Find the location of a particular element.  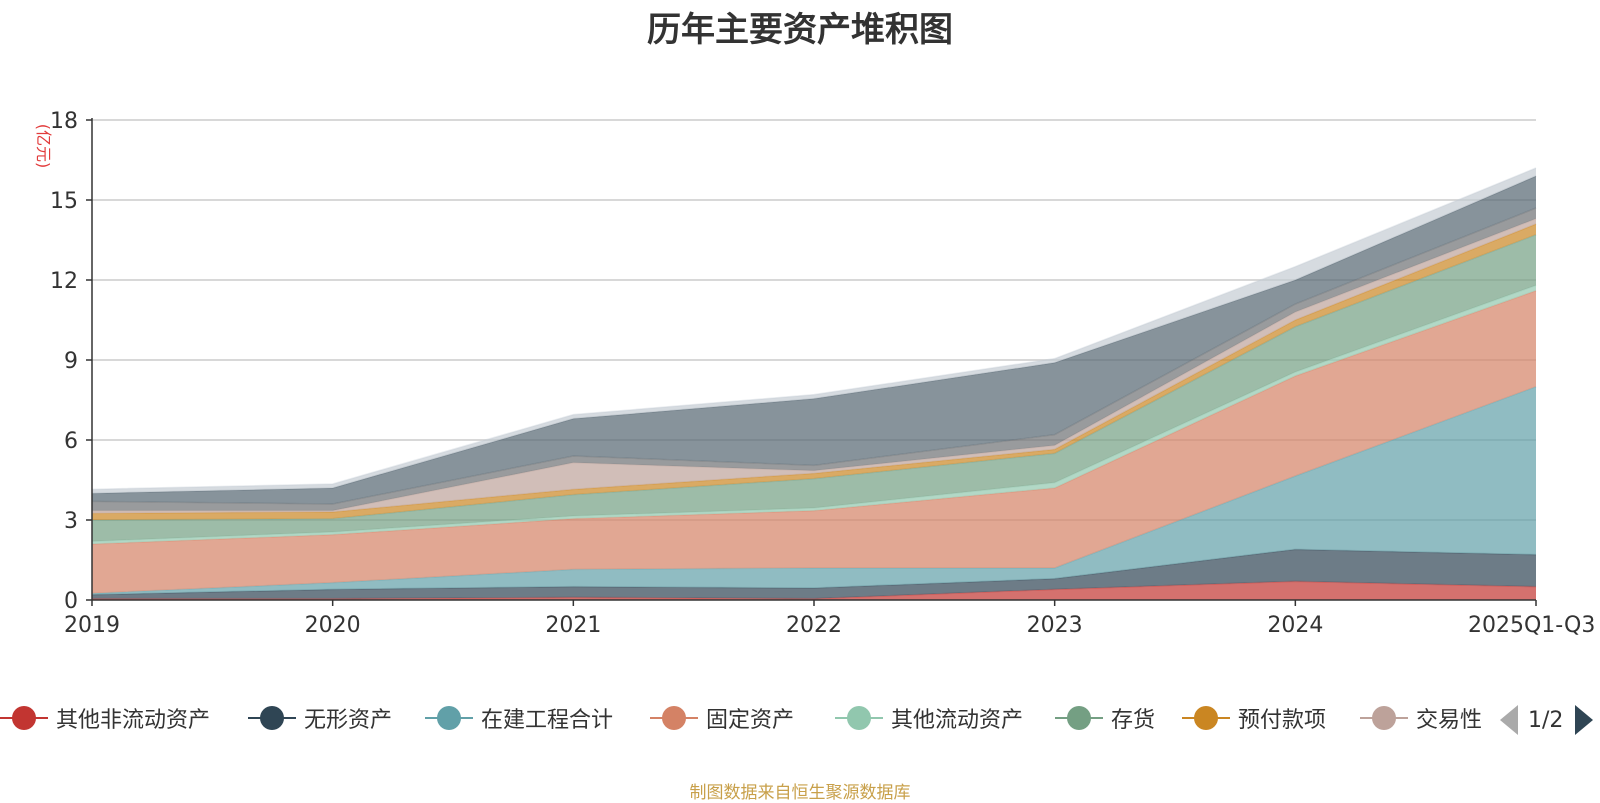

legend-label: 其他非流动资产 is located at coordinates (133, 720).